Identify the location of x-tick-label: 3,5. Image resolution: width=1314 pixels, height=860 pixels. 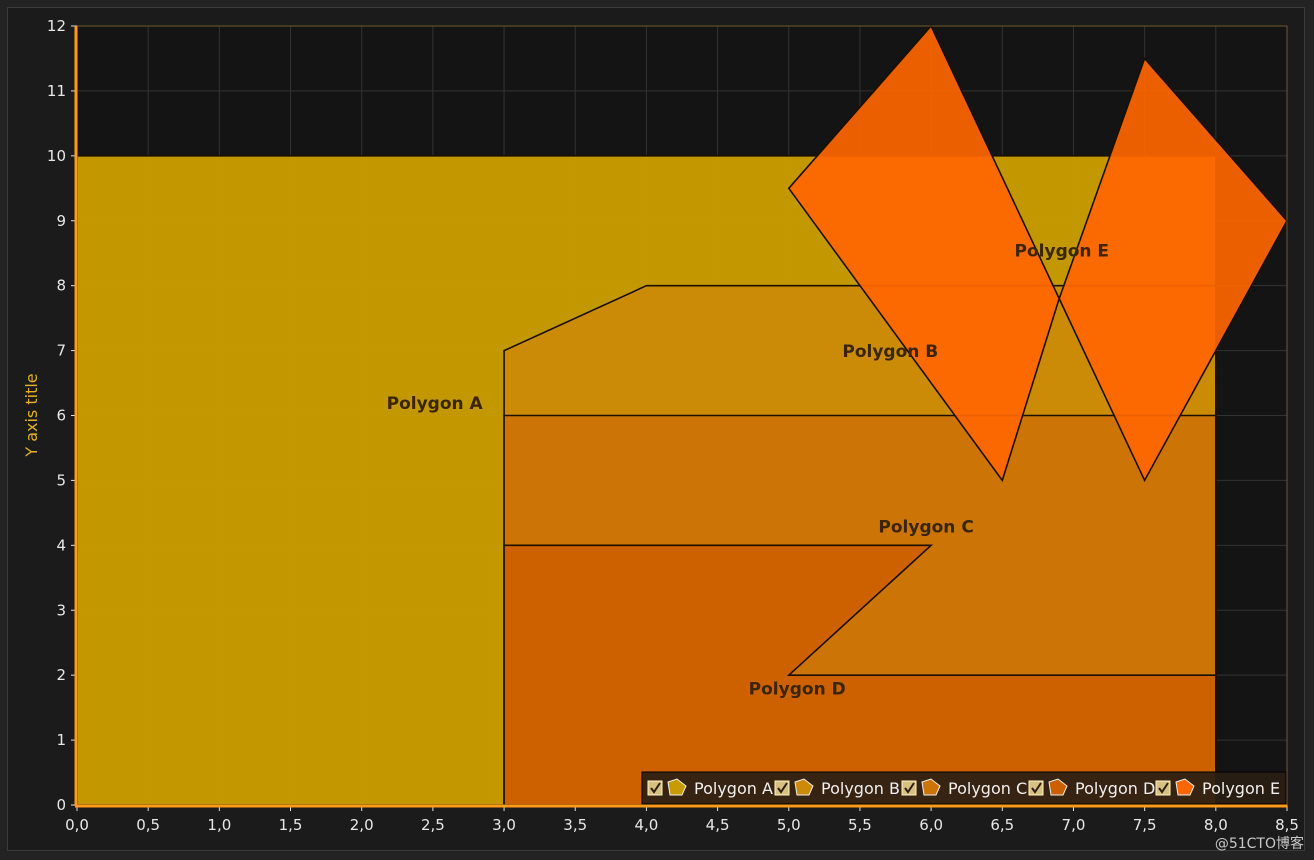
(575, 825).